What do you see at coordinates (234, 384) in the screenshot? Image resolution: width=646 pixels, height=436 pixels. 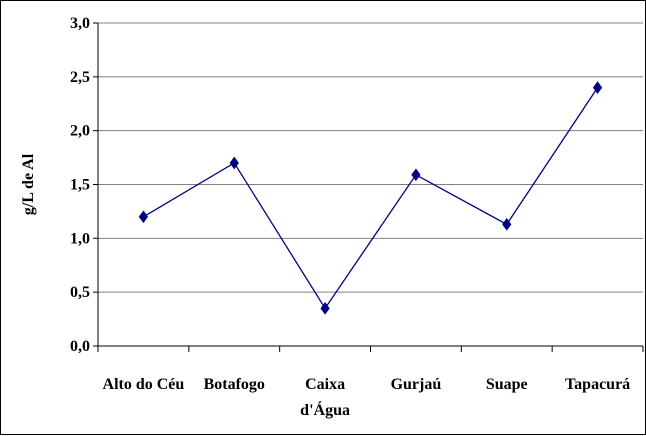 I see `x-tick-label: Botafogo` at bounding box center [234, 384].